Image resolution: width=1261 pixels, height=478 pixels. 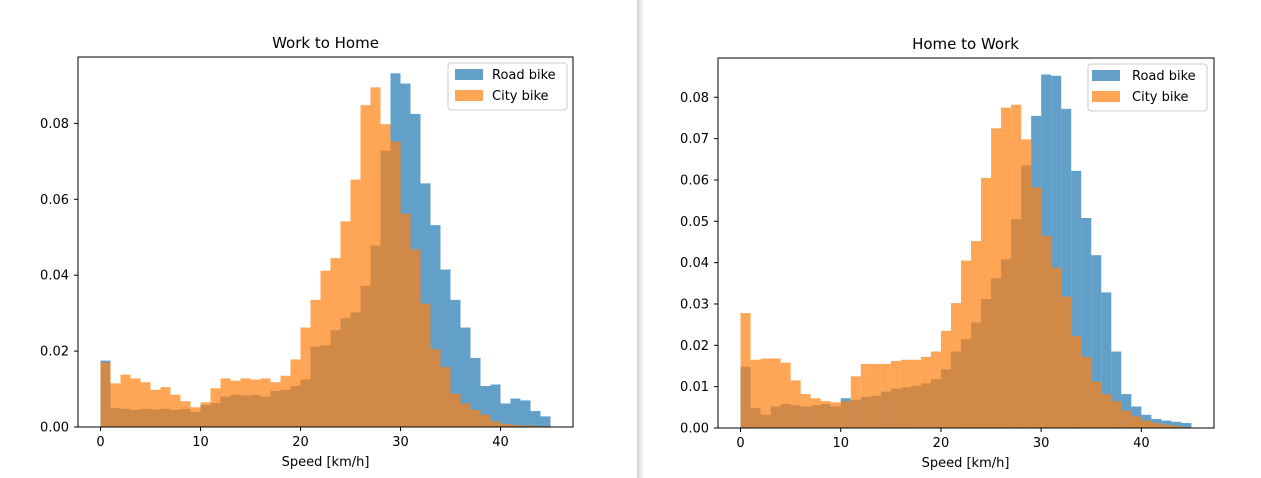 What do you see at coordinates (694, 180) in the screenshot?
I see `y-tick-label: 0.06` at bounding box center [694, 180].